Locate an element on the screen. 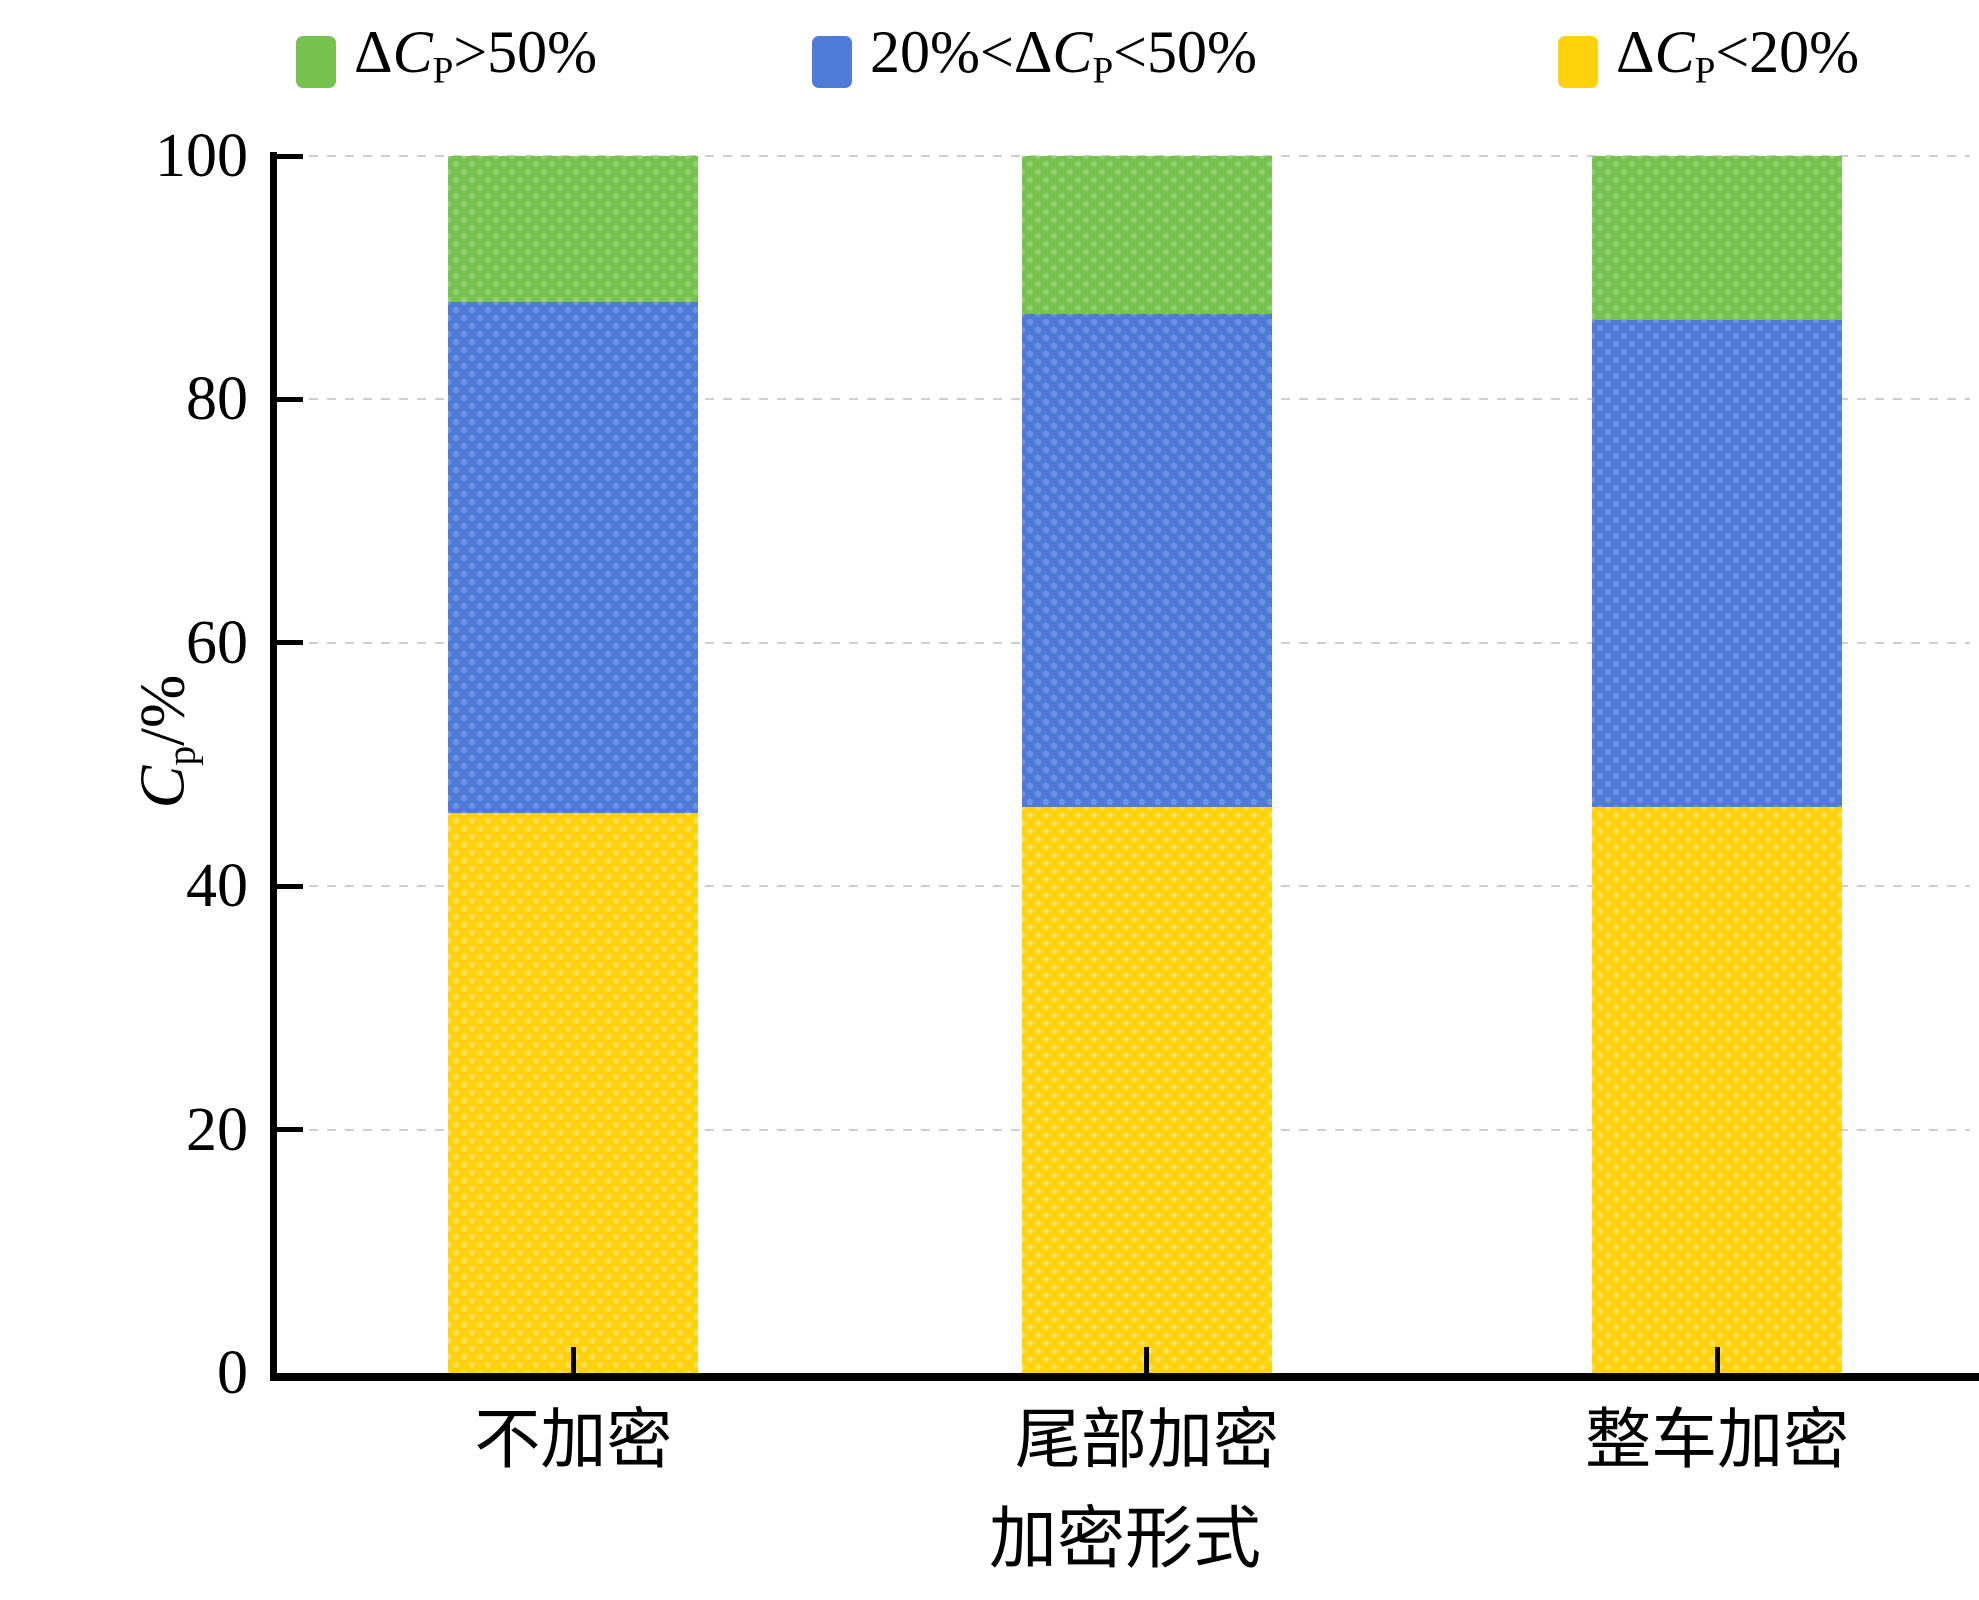 This screenshot has height=1600, width=1979. x-category-label-不加密: 不加密 is located at coordinates (573, 1440).